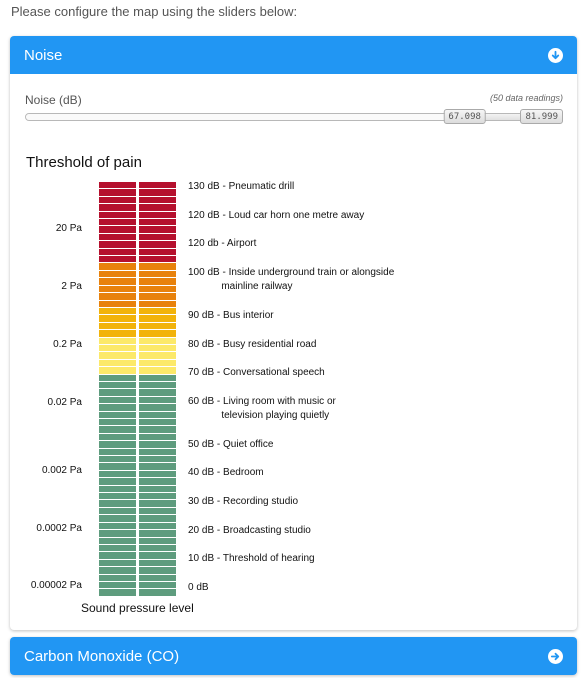 This screenshot has height=678, width=585. I want to click on noise-slider-track: 67.098 81.999, so click(294, 116).